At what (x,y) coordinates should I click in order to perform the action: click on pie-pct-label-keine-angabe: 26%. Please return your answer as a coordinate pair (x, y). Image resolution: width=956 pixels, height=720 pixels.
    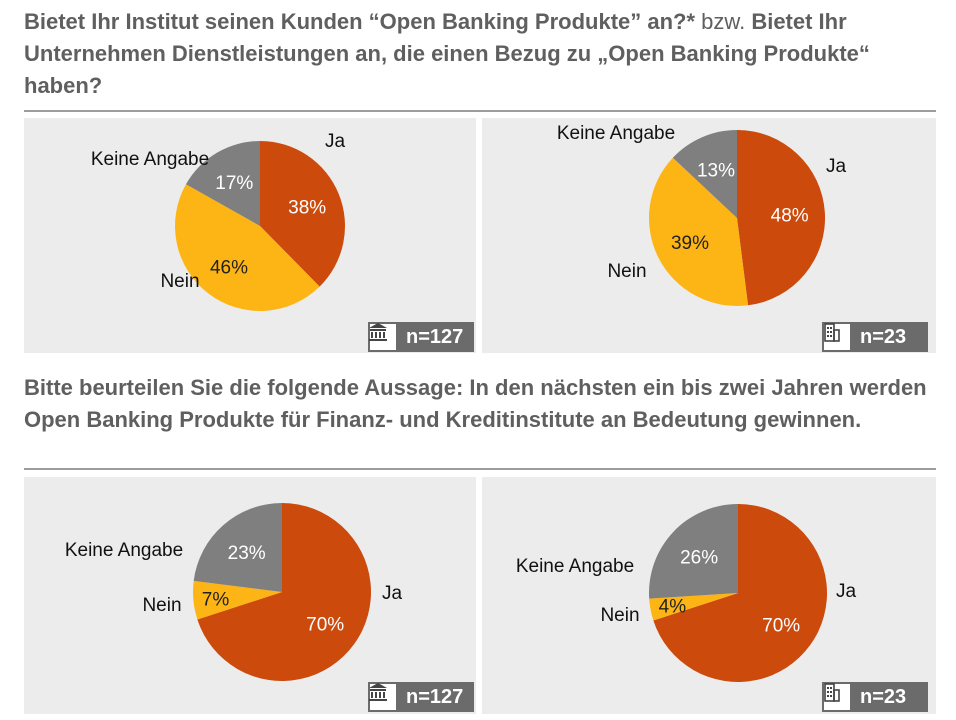
    Looking at the image, I should click on (699, 557).